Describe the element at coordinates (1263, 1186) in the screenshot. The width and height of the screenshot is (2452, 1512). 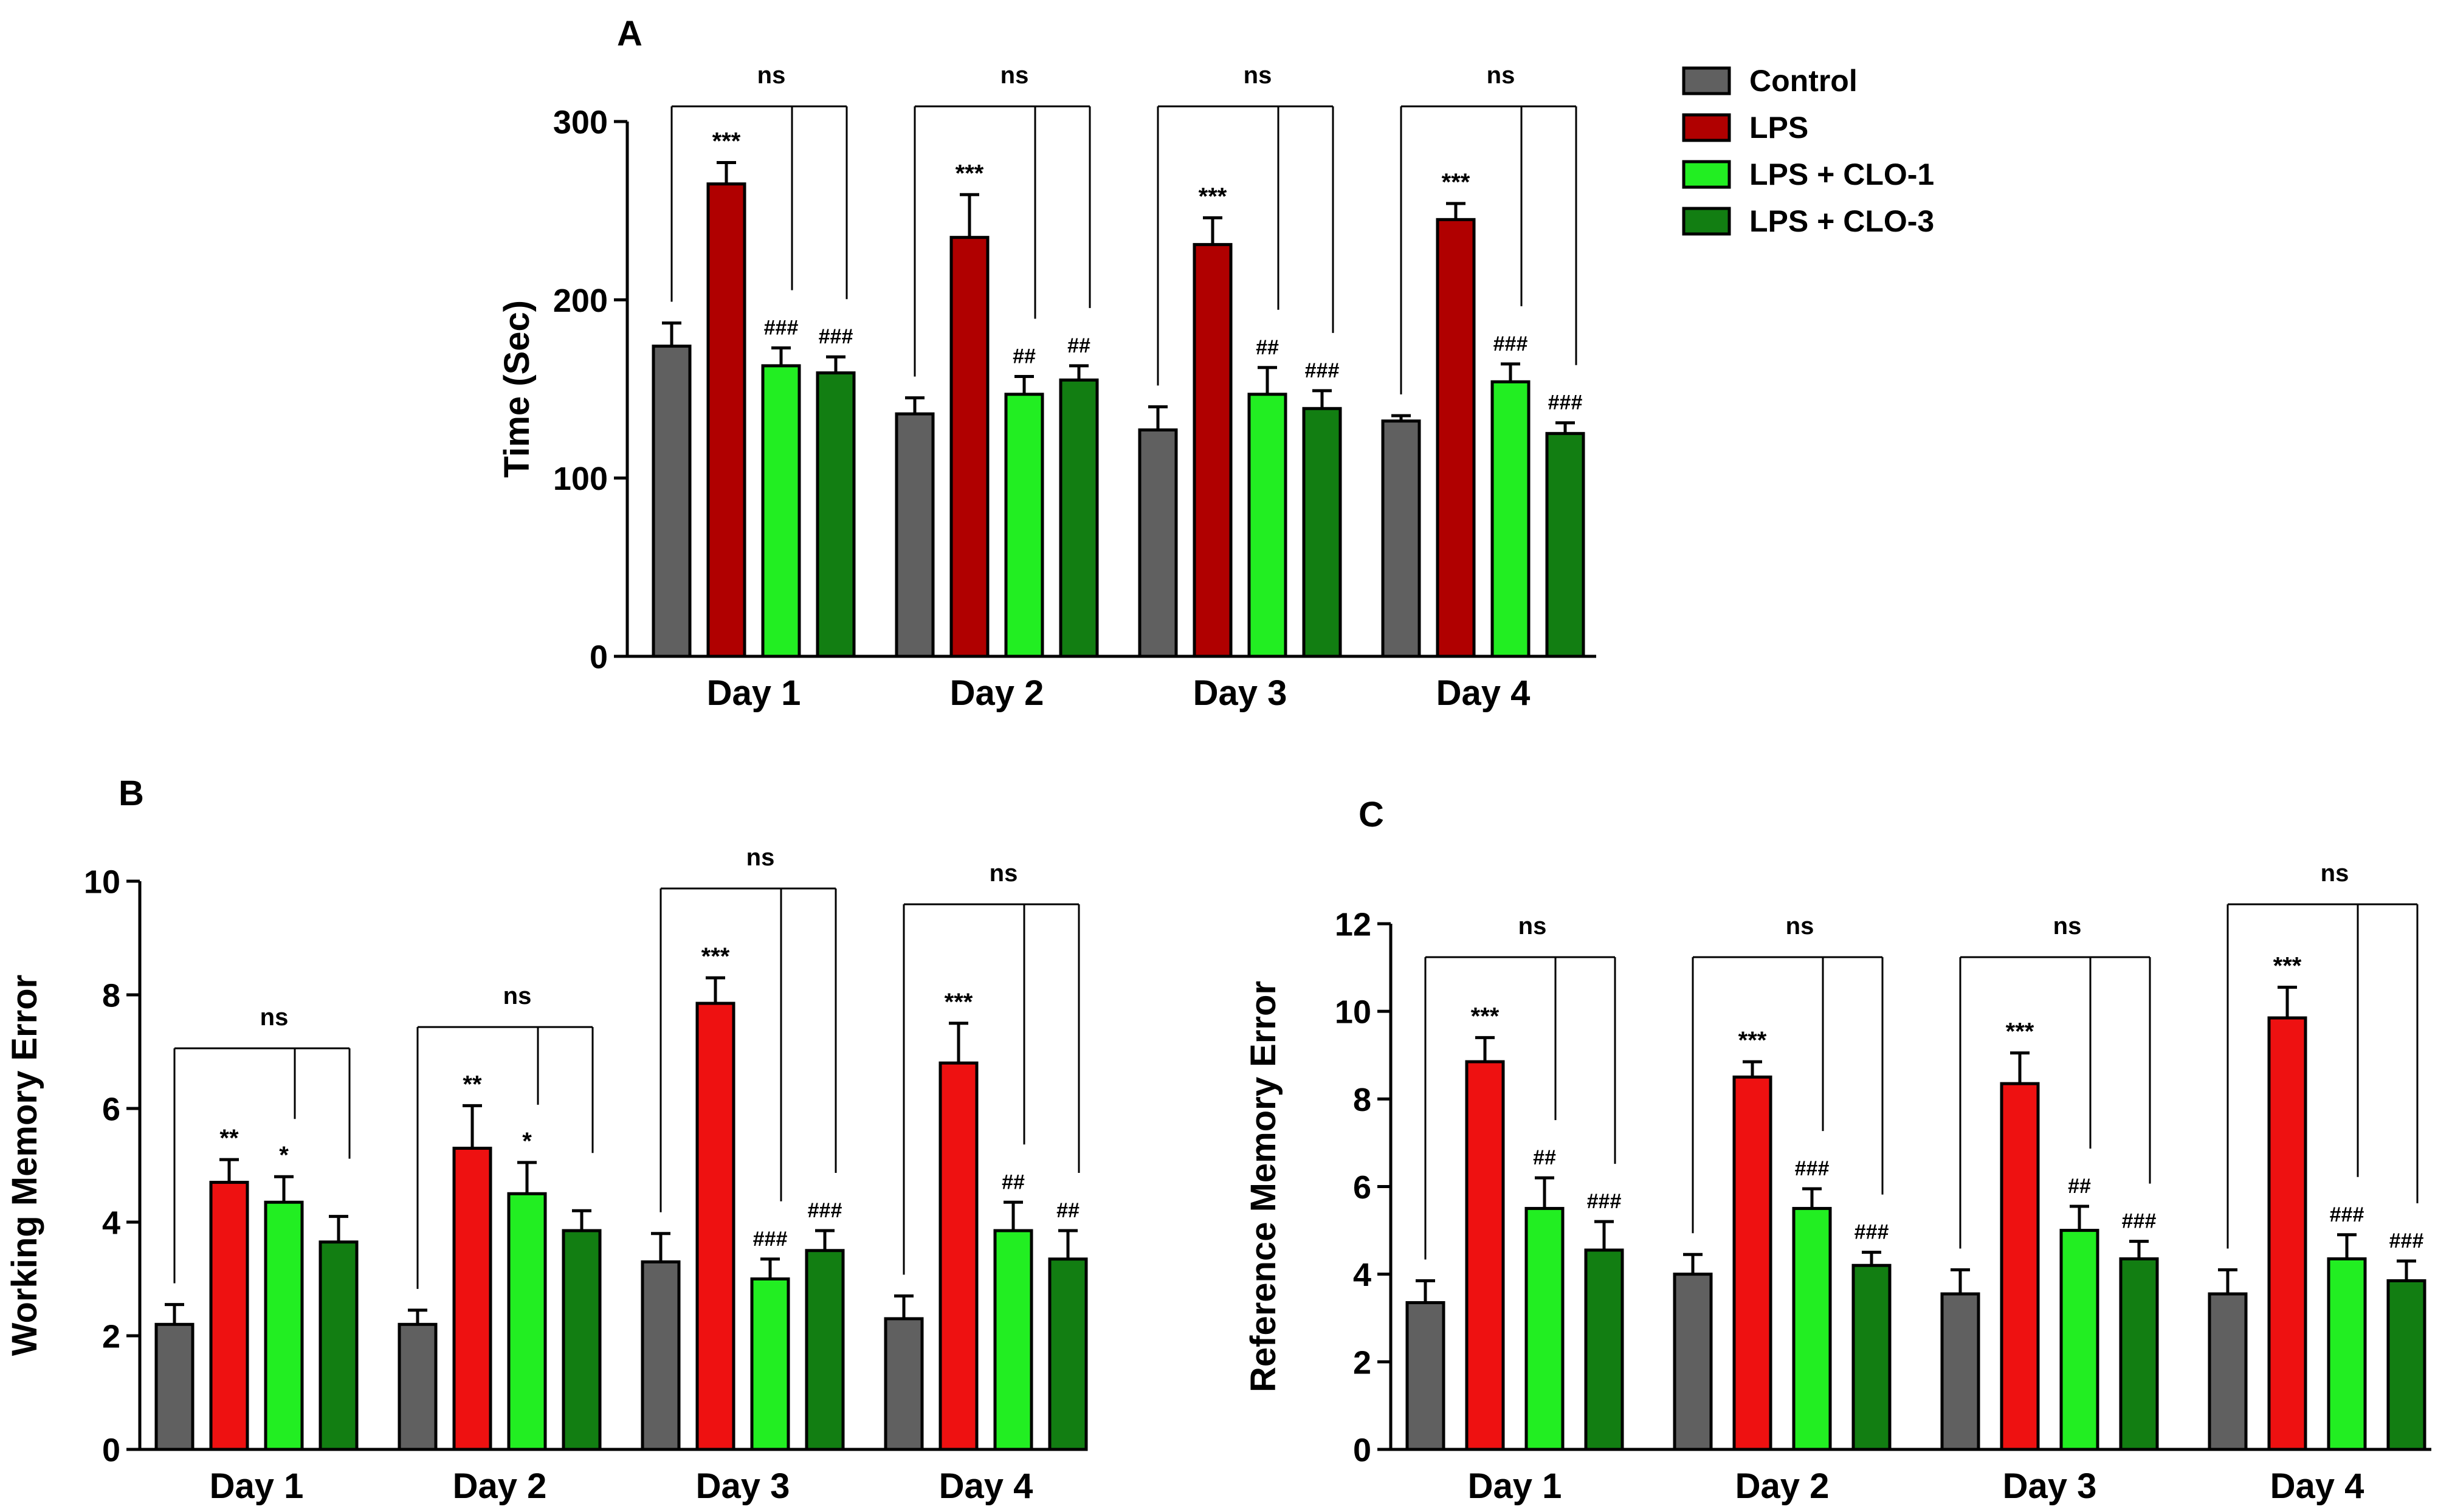
I see `y-axis-label: Reference Memory Error` at that location.